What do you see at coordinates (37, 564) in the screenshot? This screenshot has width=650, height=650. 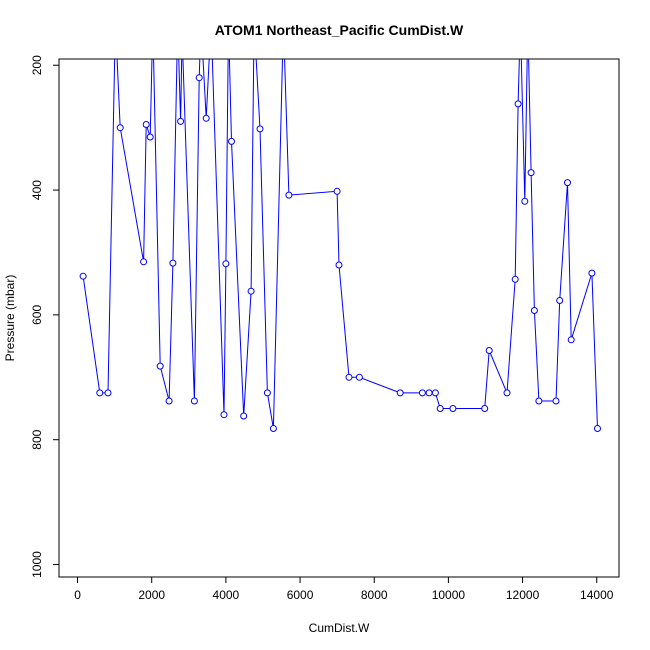 I see `y-tick-label: 1000` at bounding box center [37, 564].